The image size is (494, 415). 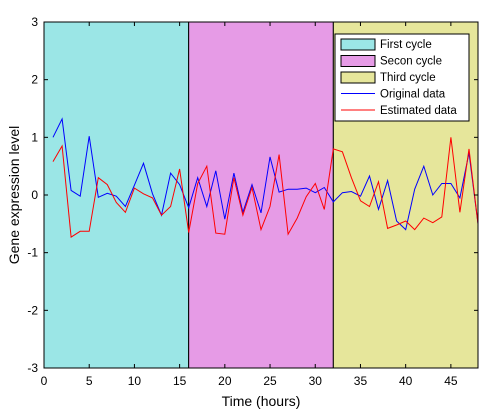 What do you see at coordinates (44, 381) in the screenshot?
I see `x-tick-label: 0` at bounding box center [44, 381].